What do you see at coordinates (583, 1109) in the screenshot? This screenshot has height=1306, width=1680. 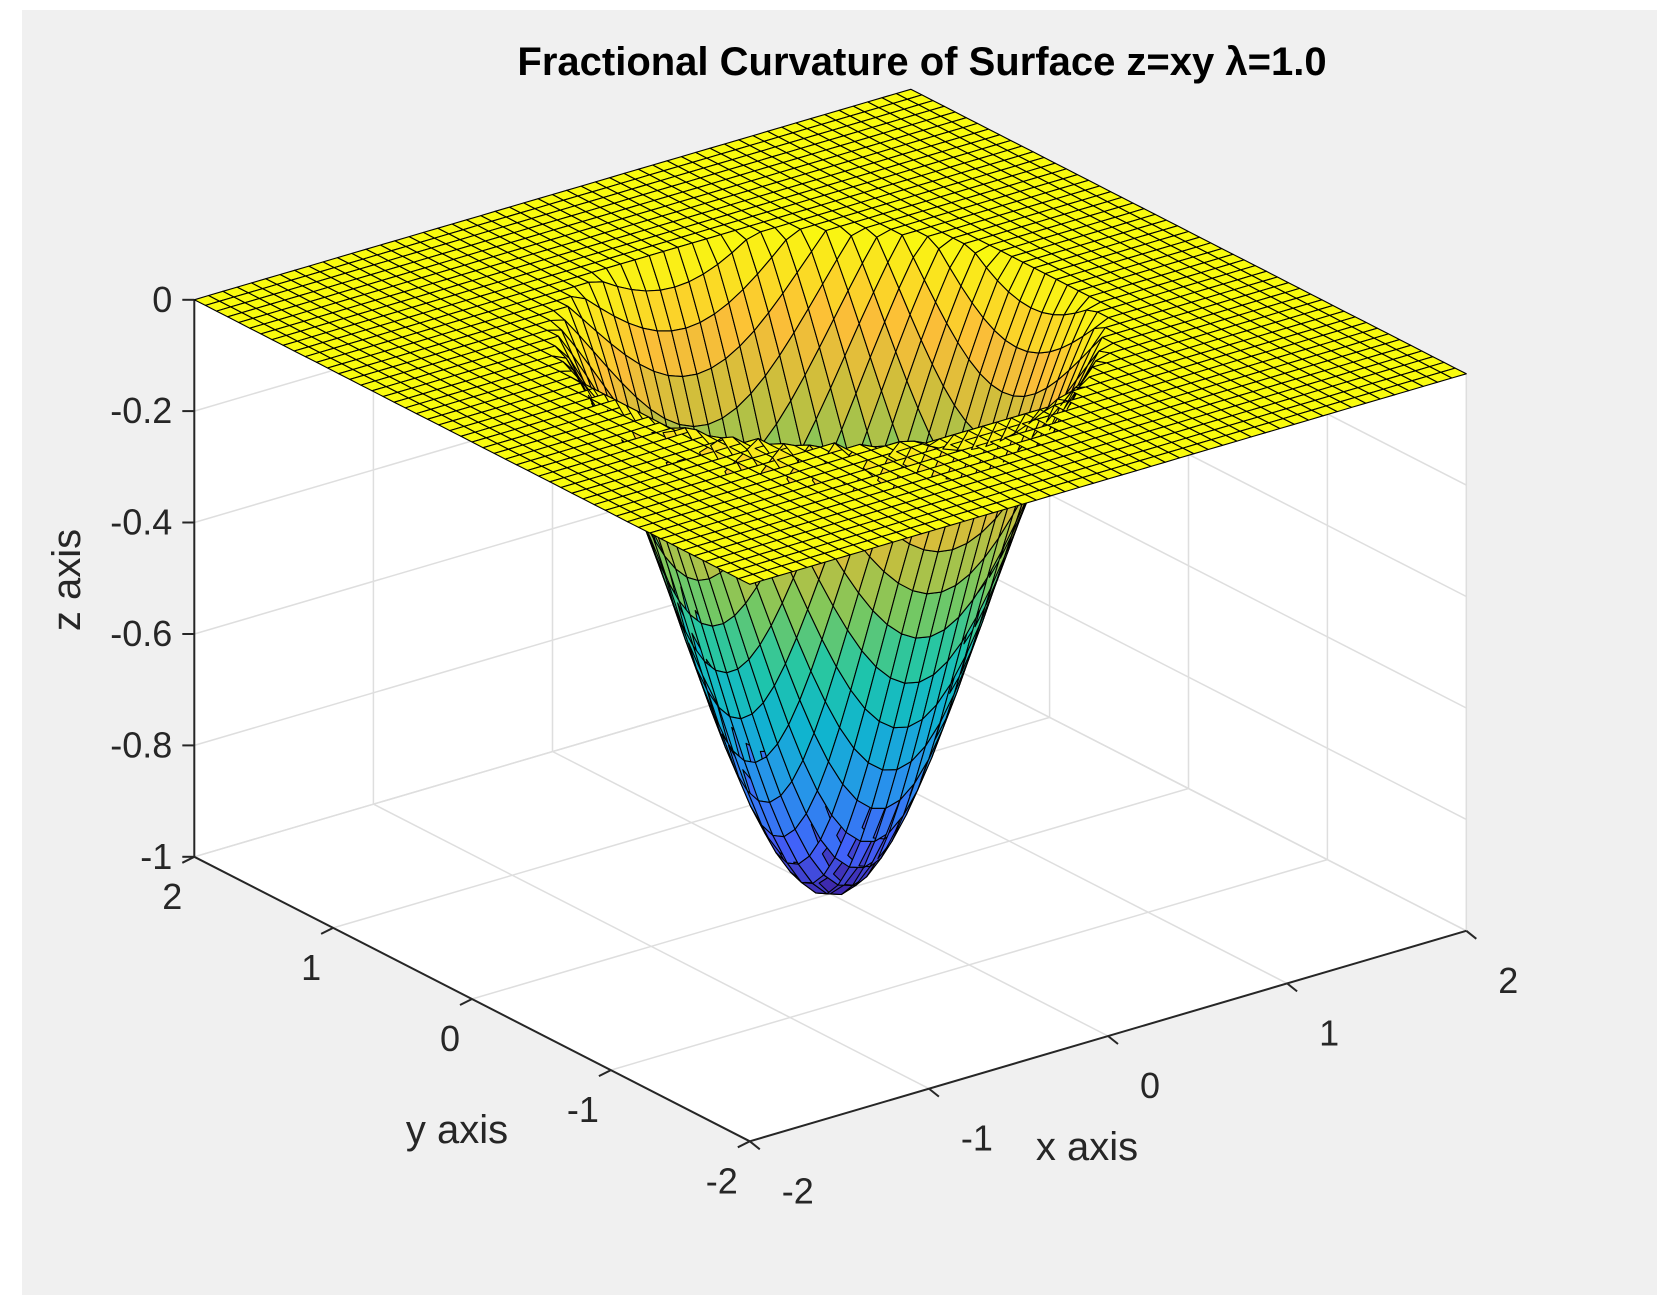 I see `y-tick-label: -1` at bounding box center [583, 1109].